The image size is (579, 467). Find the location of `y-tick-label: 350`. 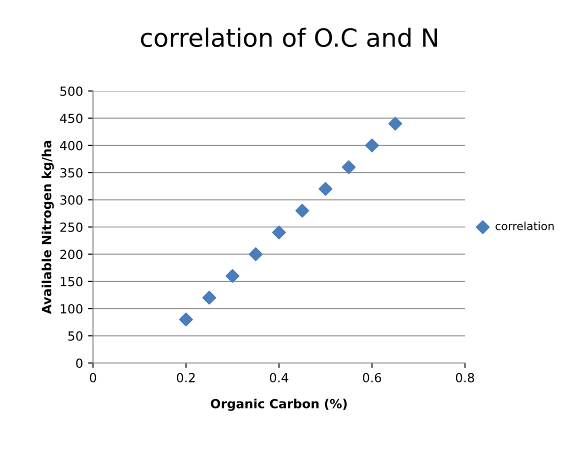

y-tick-label: 350 is located at coordinates (71, 173).